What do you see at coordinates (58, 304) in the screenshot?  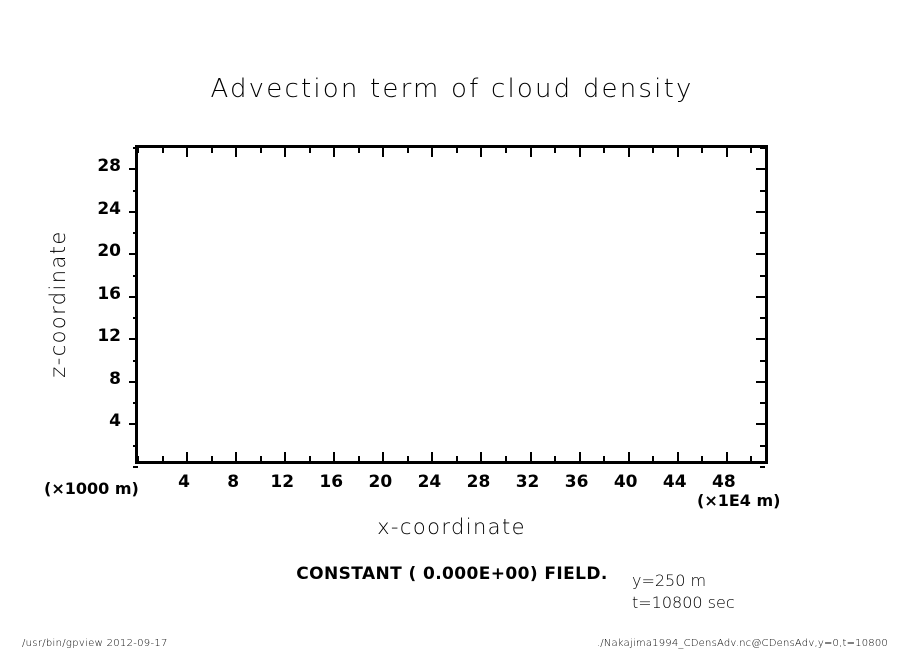 I see `y-axis-title: z-coordinate` at bounding box center [58, 304].